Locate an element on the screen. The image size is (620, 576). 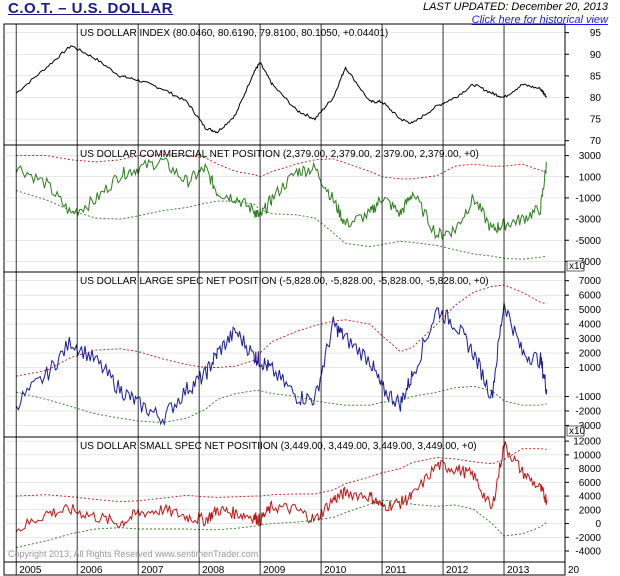
y-tick-label: 75 is located at coordinates (596, 120).